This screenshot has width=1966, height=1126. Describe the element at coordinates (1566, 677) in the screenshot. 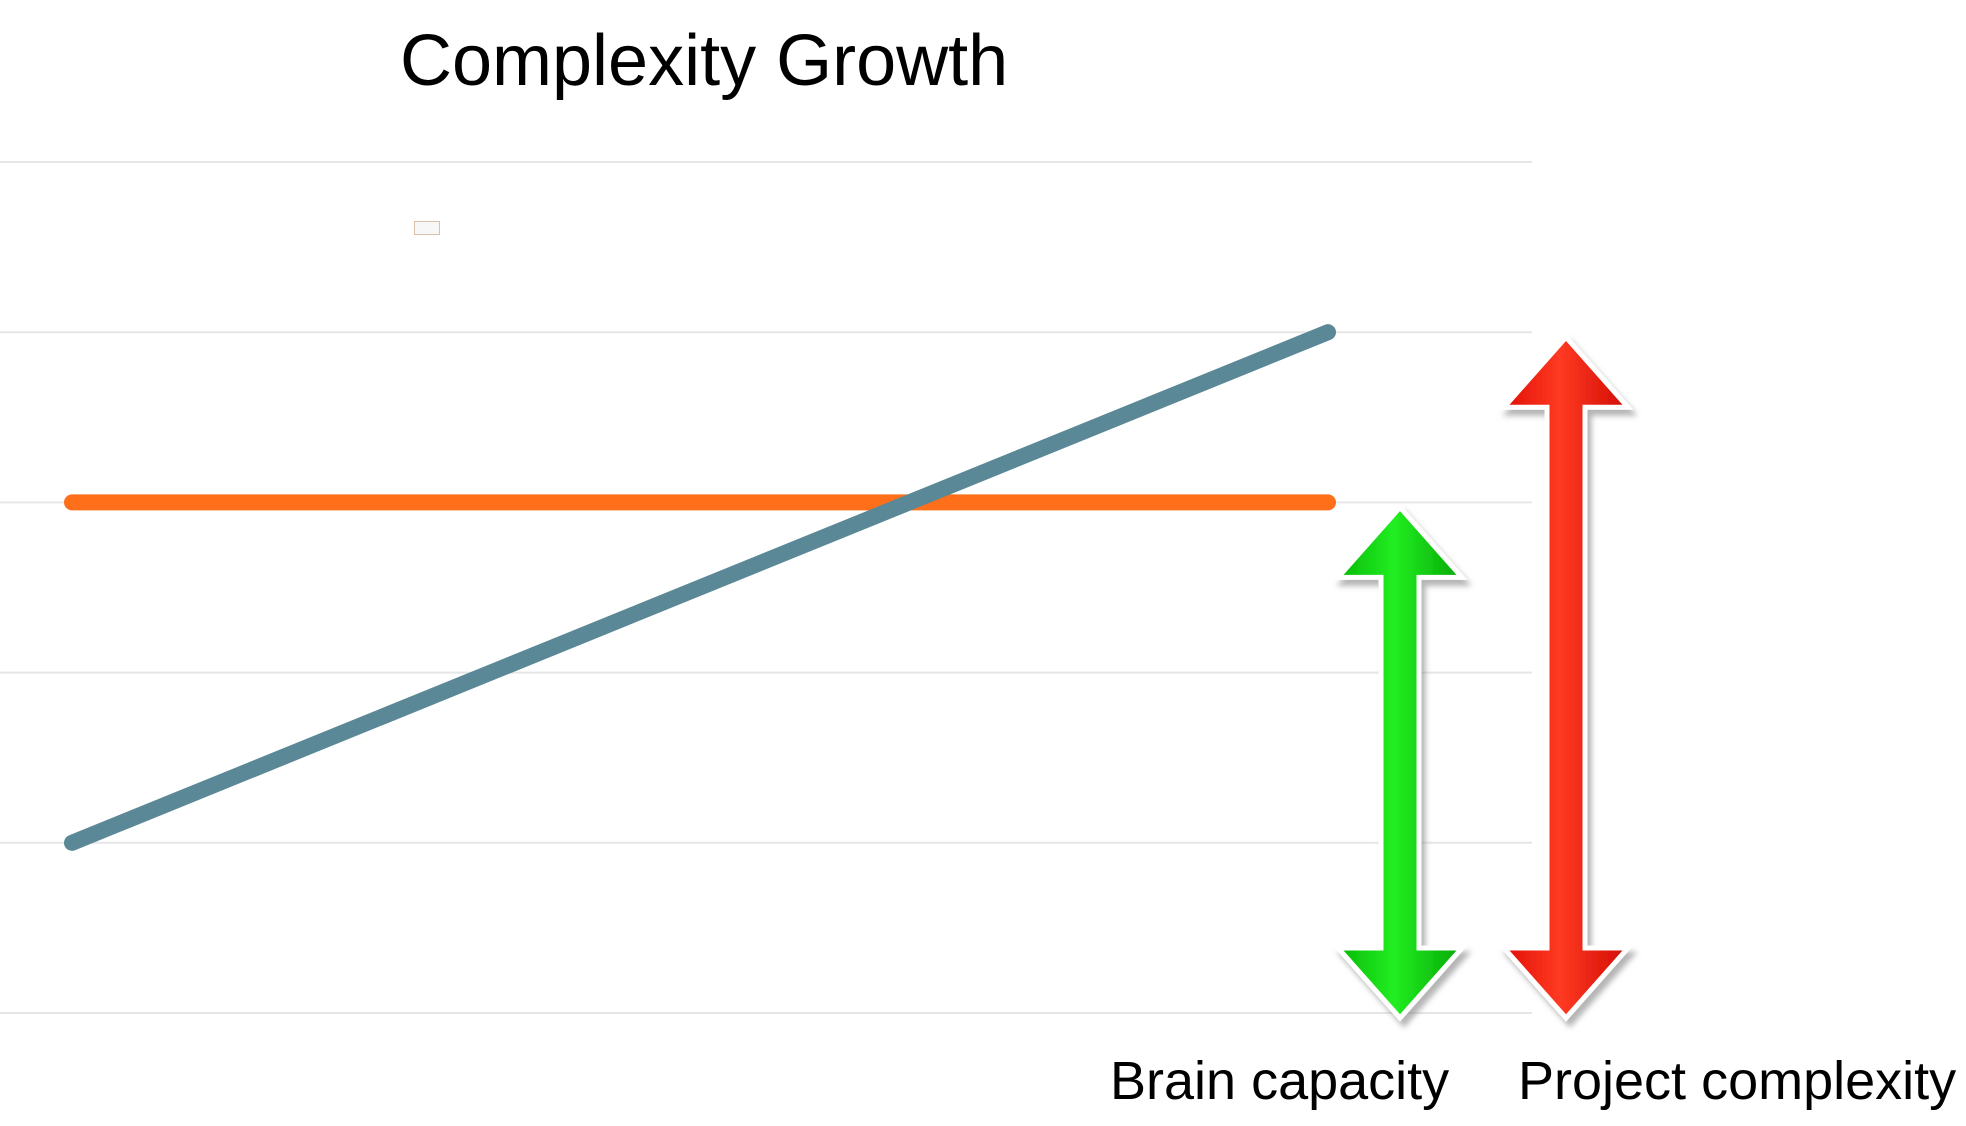

I see `project-complexity-arrow` at that location.